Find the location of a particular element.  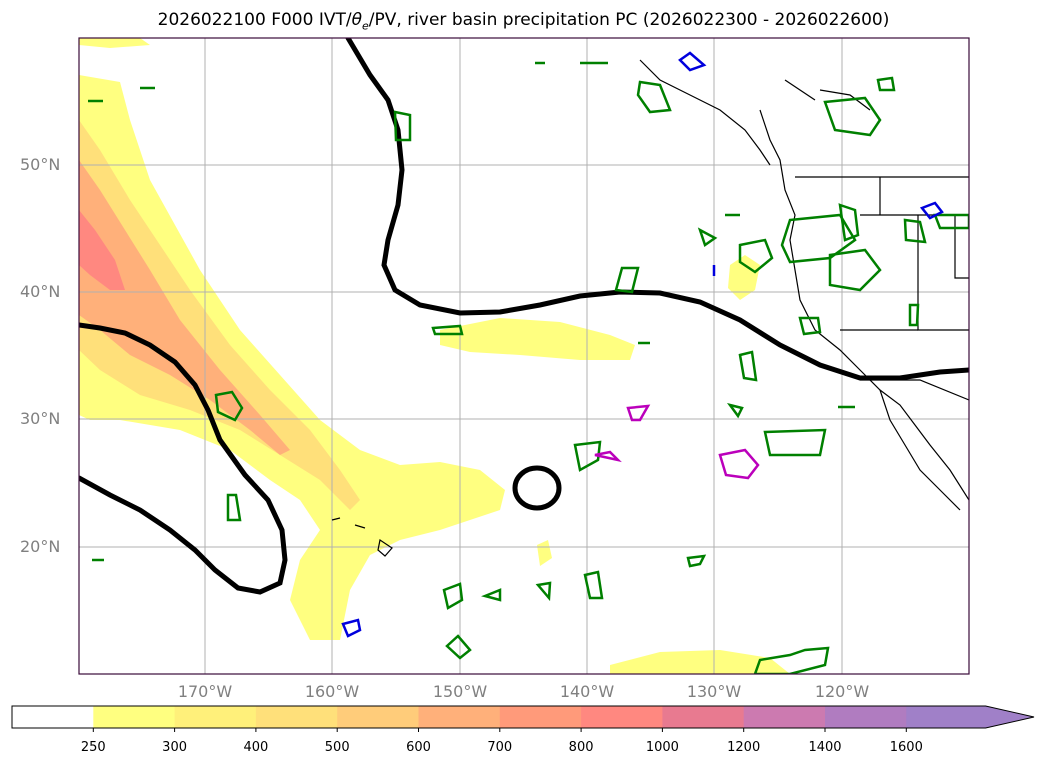

lon-label-150w: 150°W is located at coordinates (460, 691).